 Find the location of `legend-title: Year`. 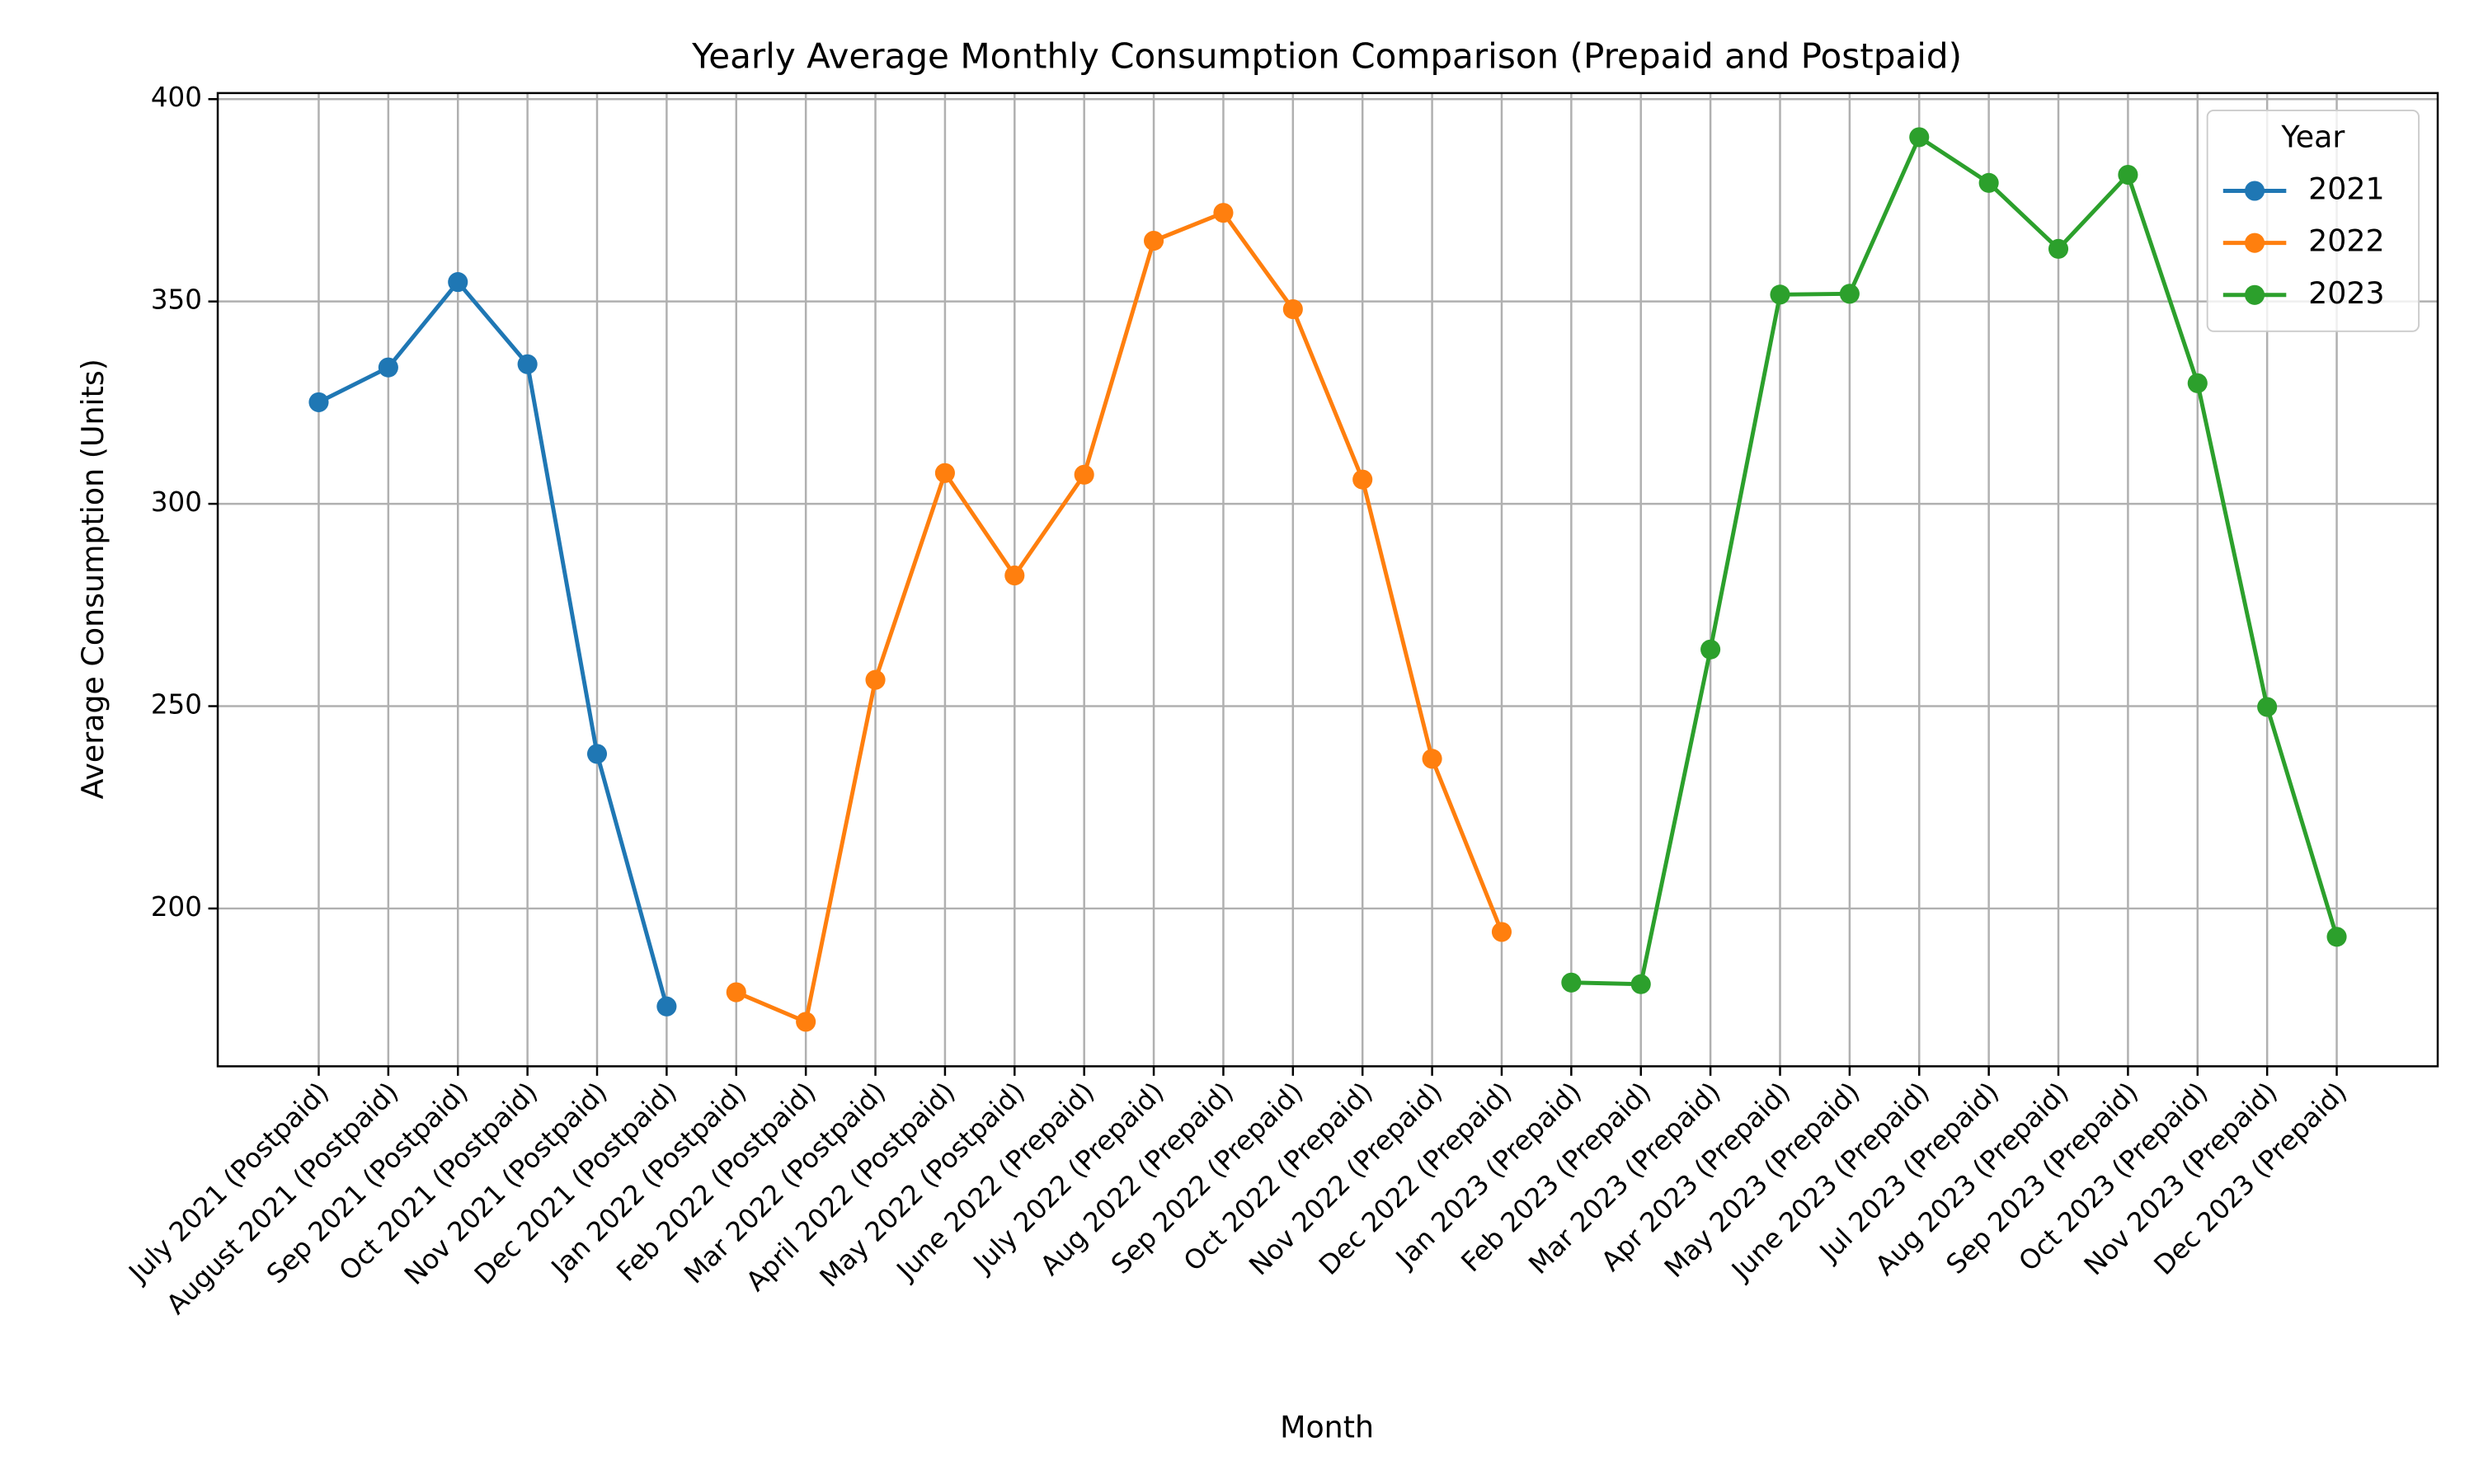

legend-title: Year is located at coordinates (2312, 136).